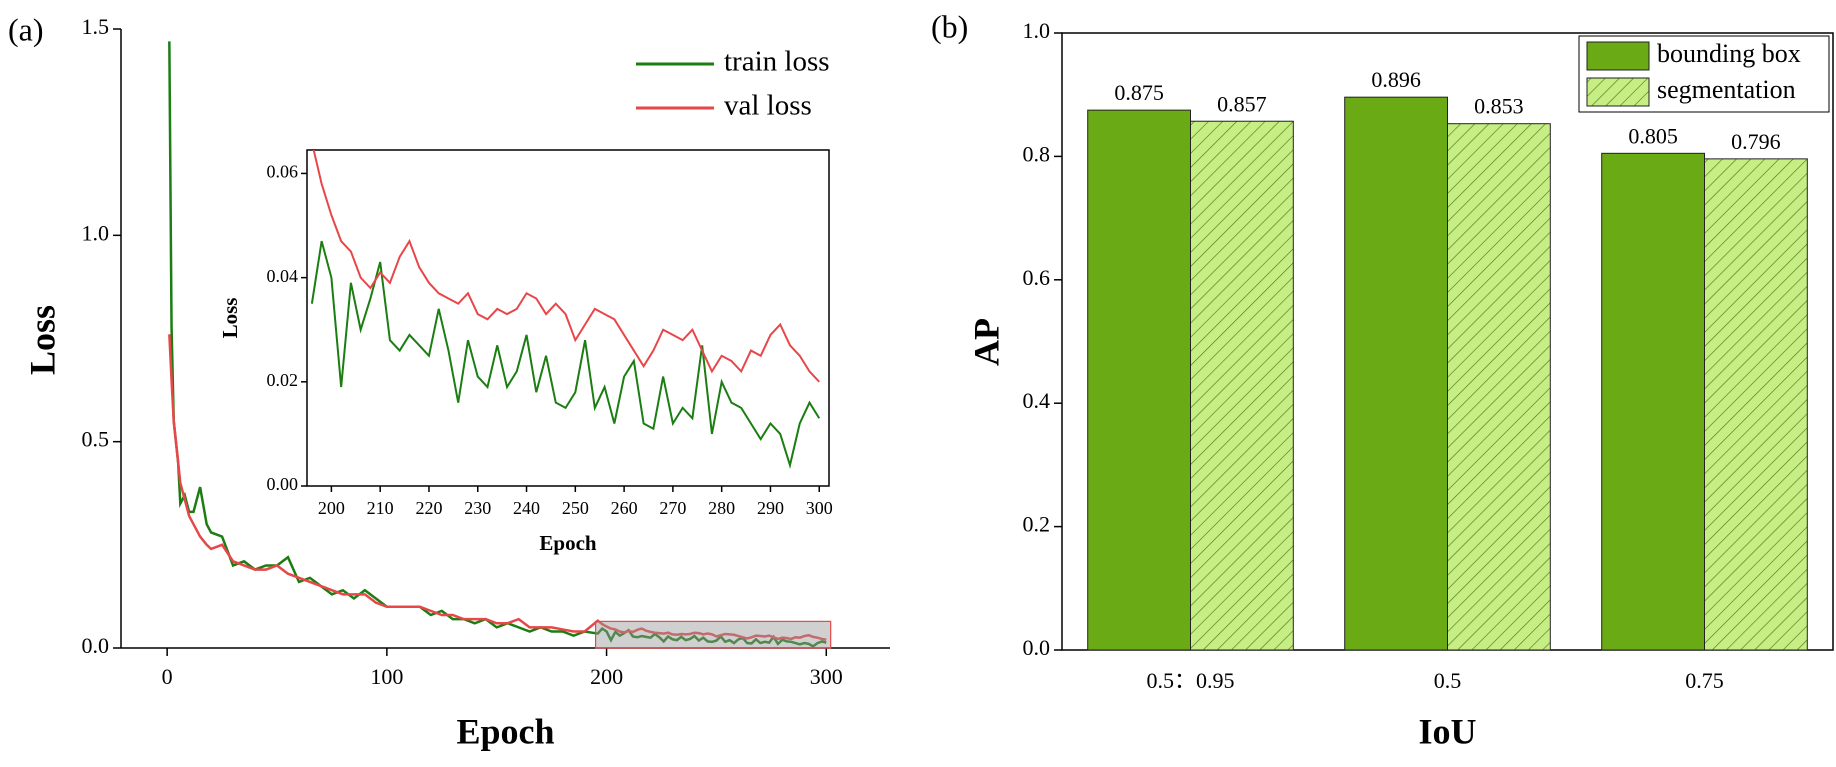 Image resolution: width=1836 pixels, height=767 pixels. What do you see at coordinates (777, 62) in the screenshot?
I see `legend-label: train loss` at bounding box center [777, 62].